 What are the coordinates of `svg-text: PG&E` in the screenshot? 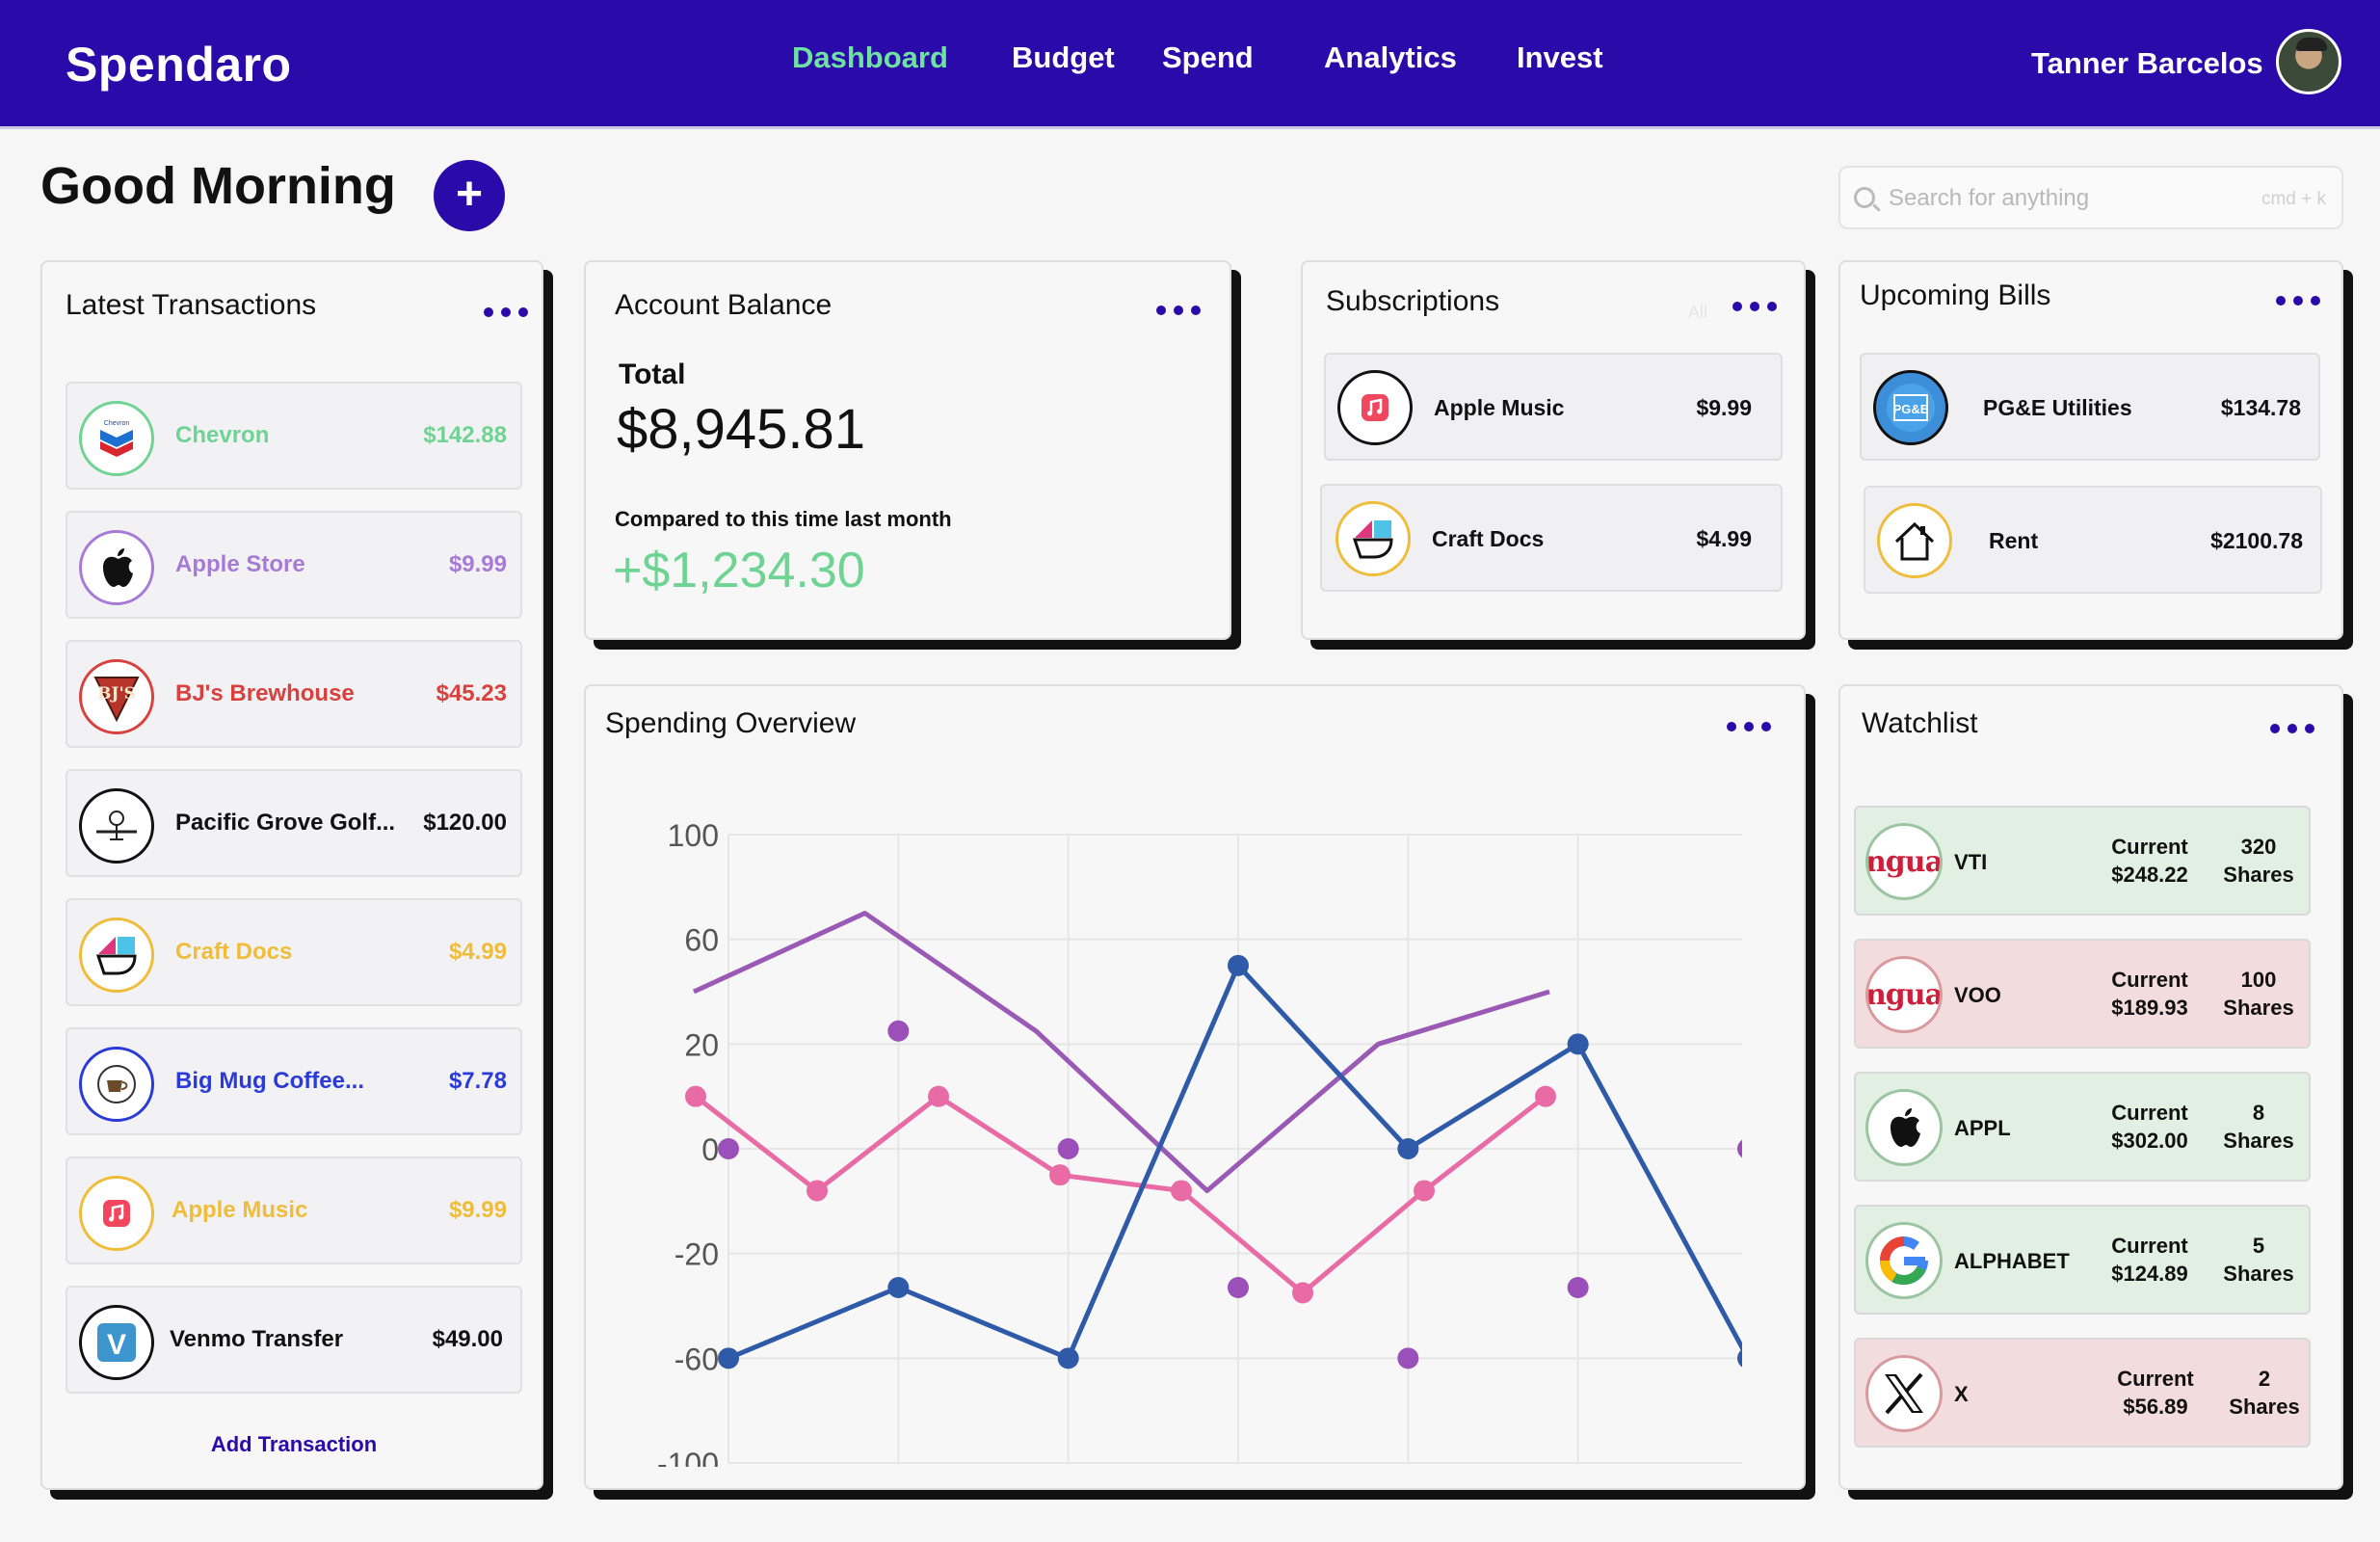 It's located at (1911, 409).